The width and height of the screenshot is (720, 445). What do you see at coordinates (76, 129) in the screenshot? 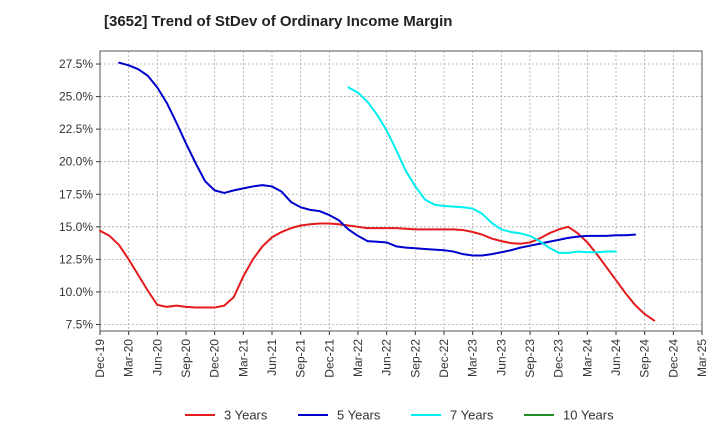
I see `y-tick-label: 22.5%` at bounding box center [76, 129].